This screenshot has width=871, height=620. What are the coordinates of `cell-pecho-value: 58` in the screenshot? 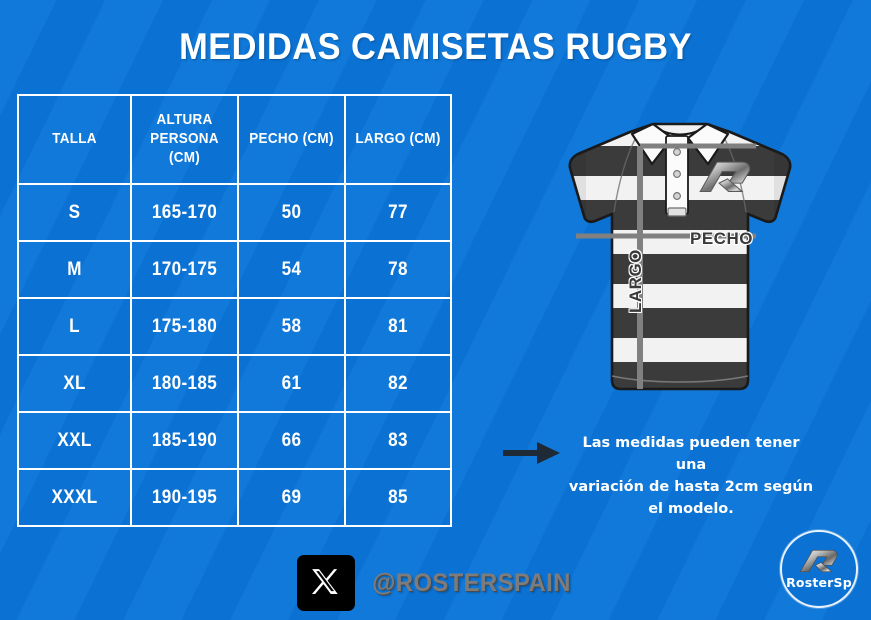 It's located at (291, 326).